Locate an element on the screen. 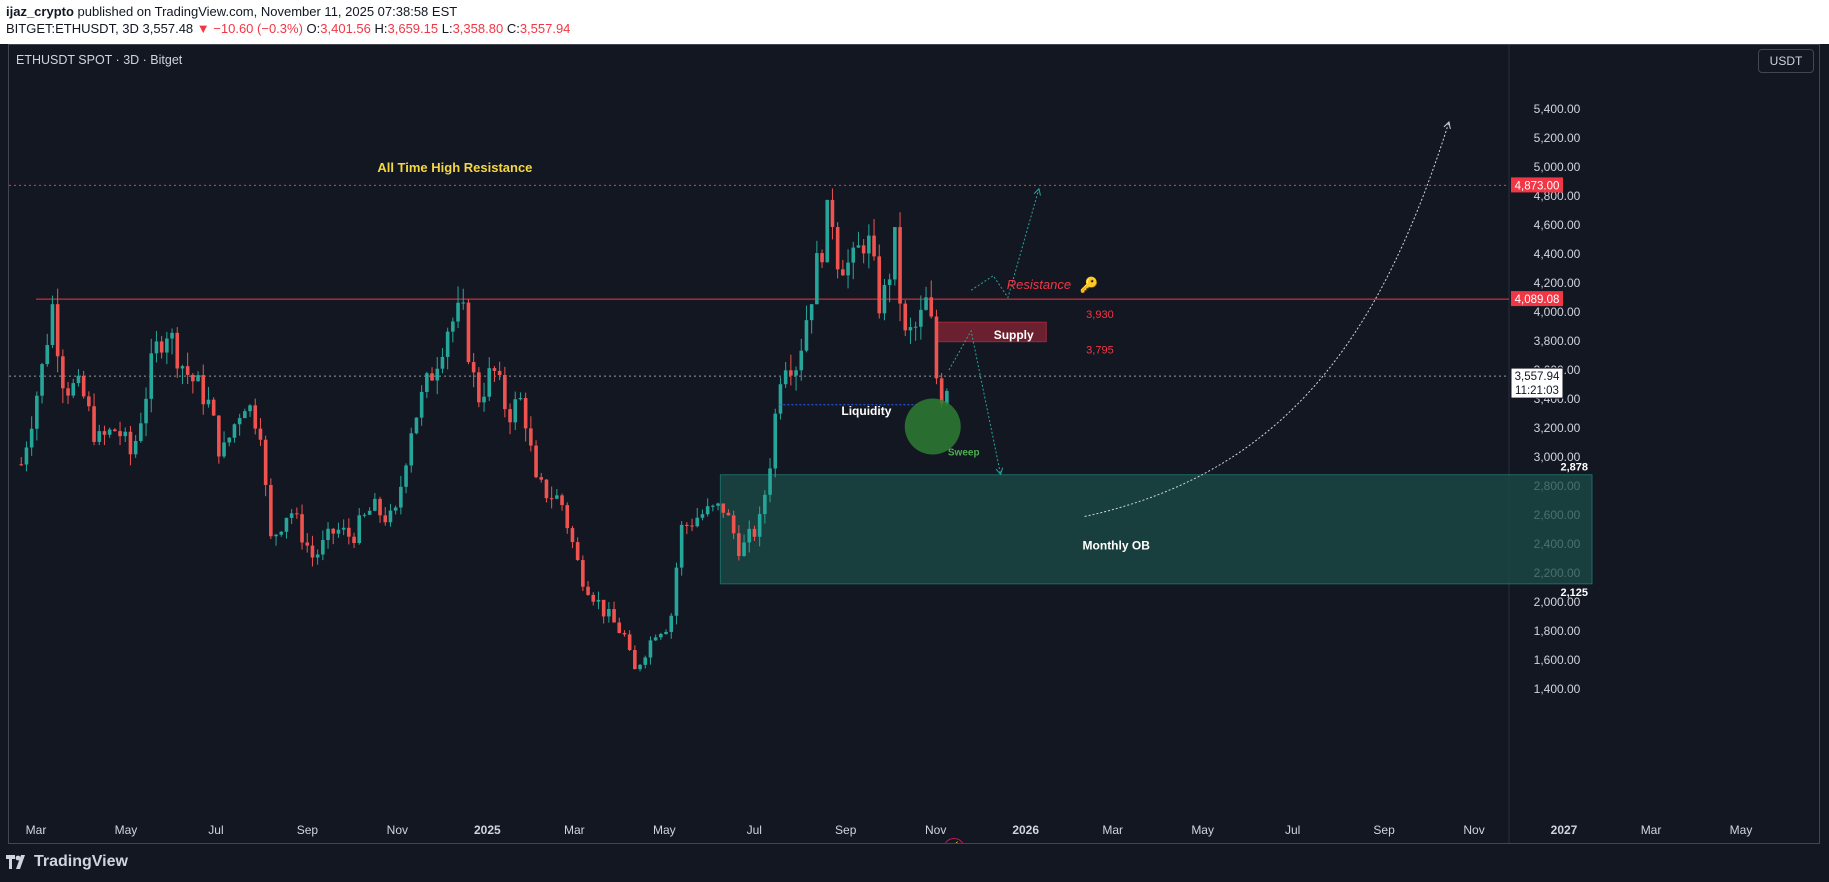  currency-button: USDT is located at coordinates (1786, 61).